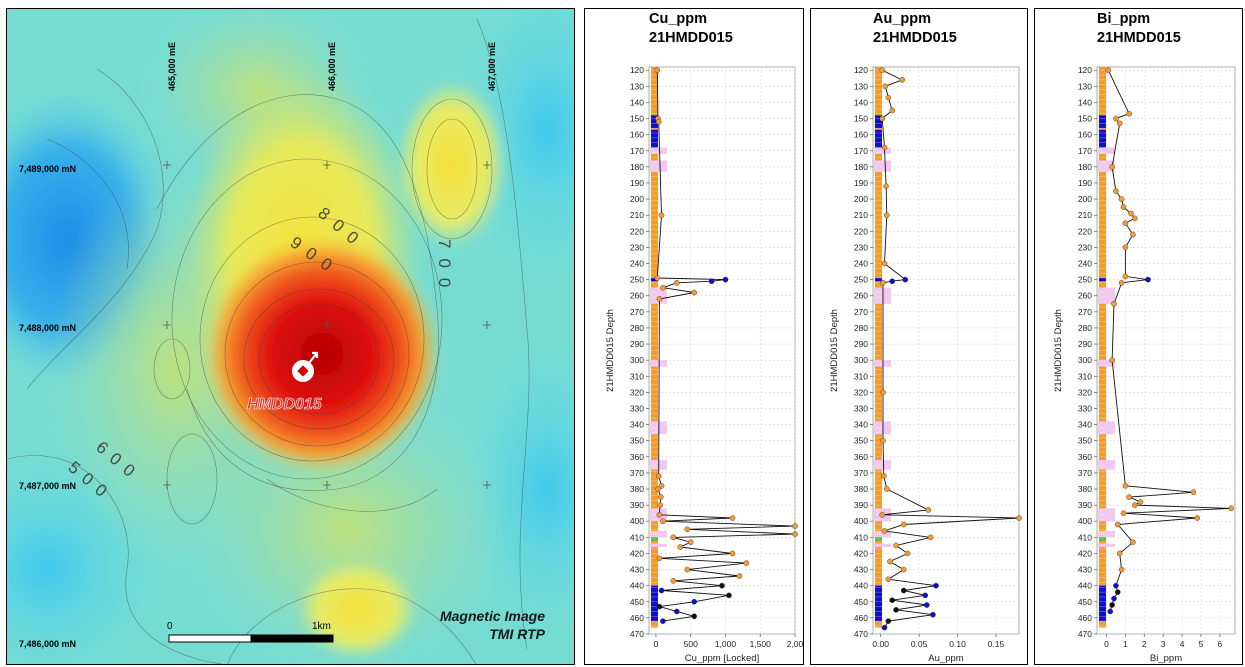  Describe the element at coordinates (1166, 350) in the screenshot. I see `plot-frame` at that location.